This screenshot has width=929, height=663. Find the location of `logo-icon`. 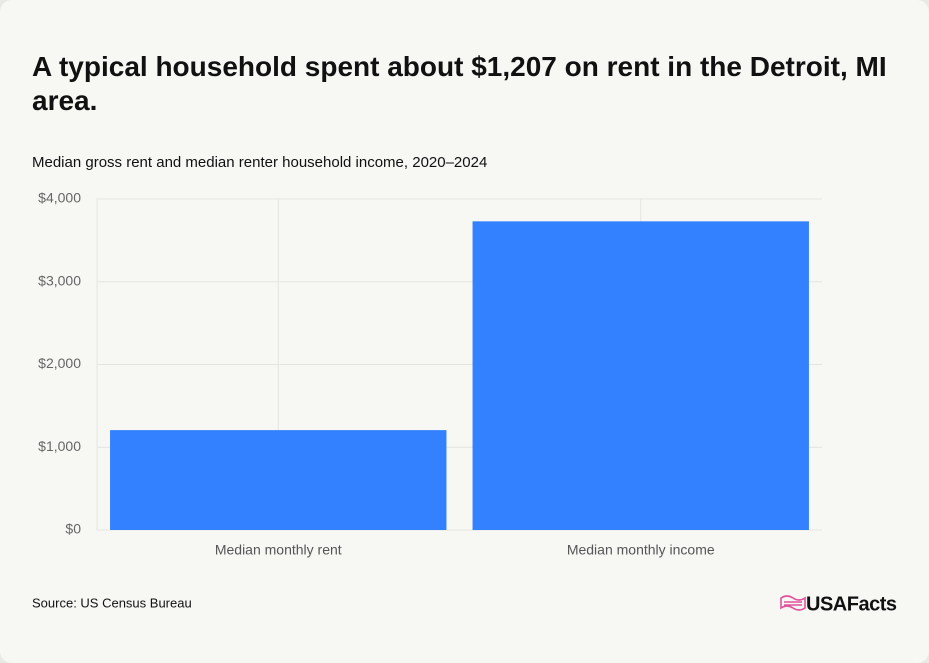

logo-icon is located at coordinates (793, 603).